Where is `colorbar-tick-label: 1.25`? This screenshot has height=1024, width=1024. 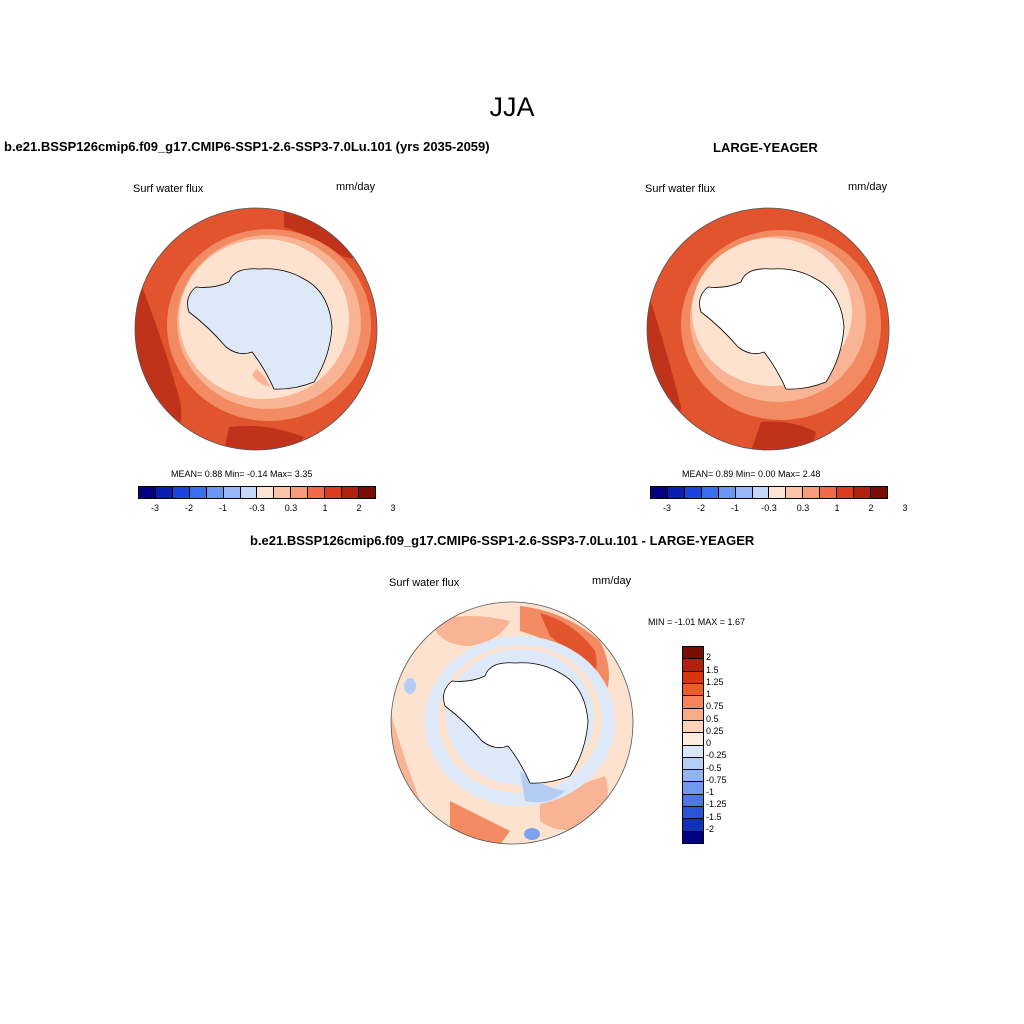 colorbar-tick-label: 1.25 is located at coordinates (715, 681).